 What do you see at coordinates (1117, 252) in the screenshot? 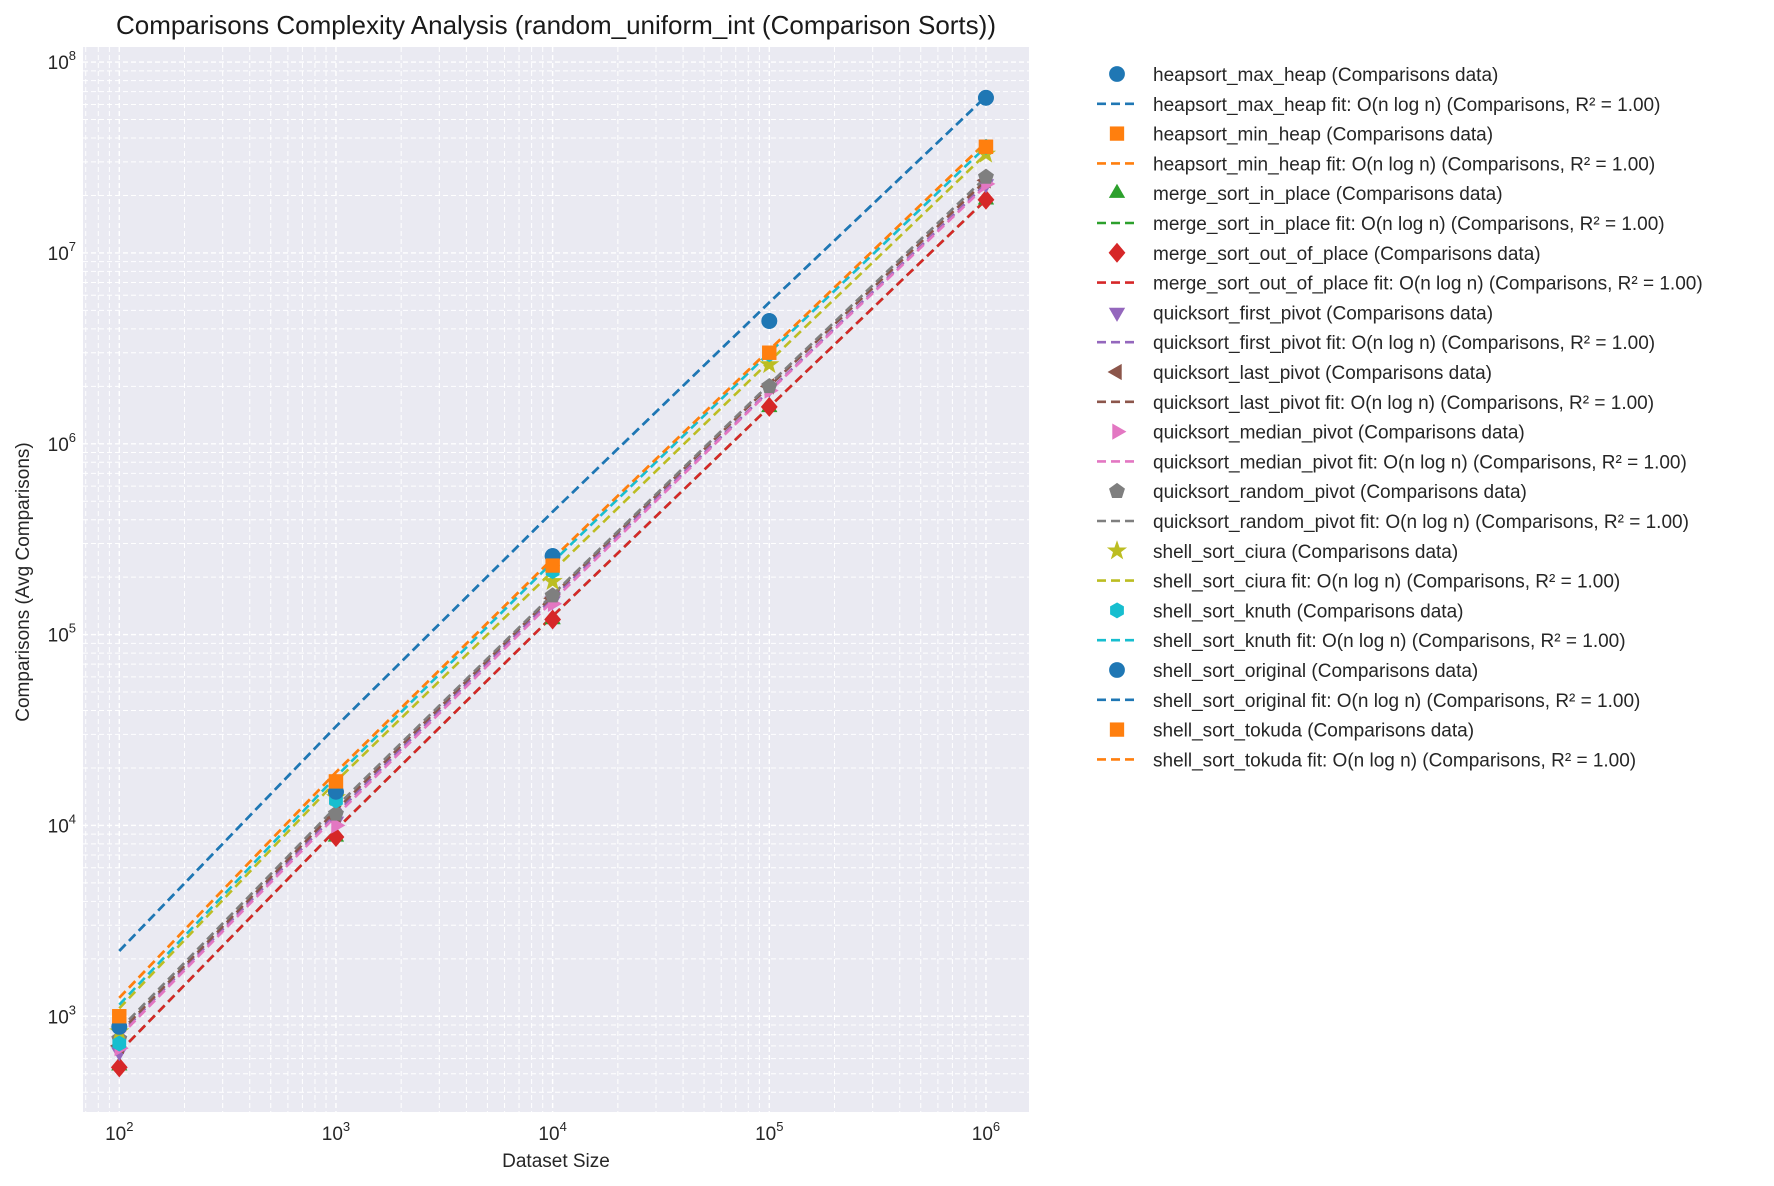
I see `legend-marker-merge_sort_out_of_place` at bounding box center [1117, 252].